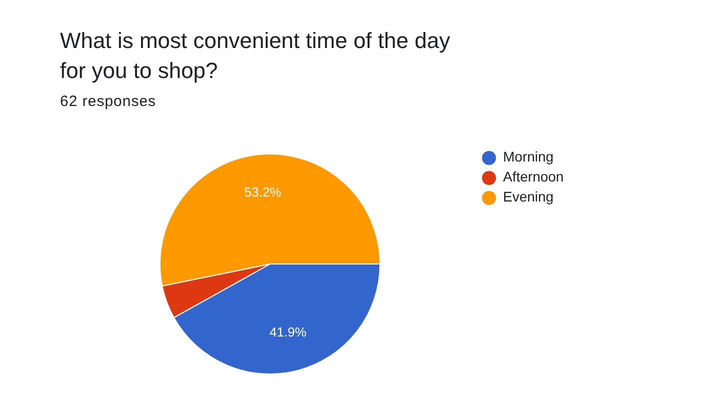 The height and width of the screenshot is (412, 713). Describe the element at coordinates (108, 101) in the screenshot. I see `chart-subtitle: 62 responses` at that location.